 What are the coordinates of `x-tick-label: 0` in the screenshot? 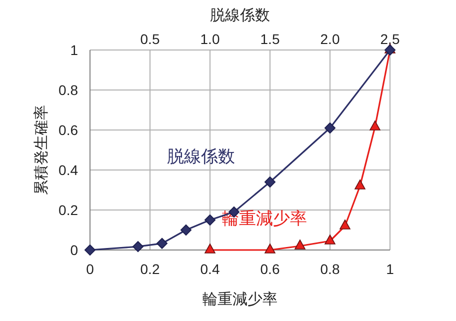 It's located at (90, 269).